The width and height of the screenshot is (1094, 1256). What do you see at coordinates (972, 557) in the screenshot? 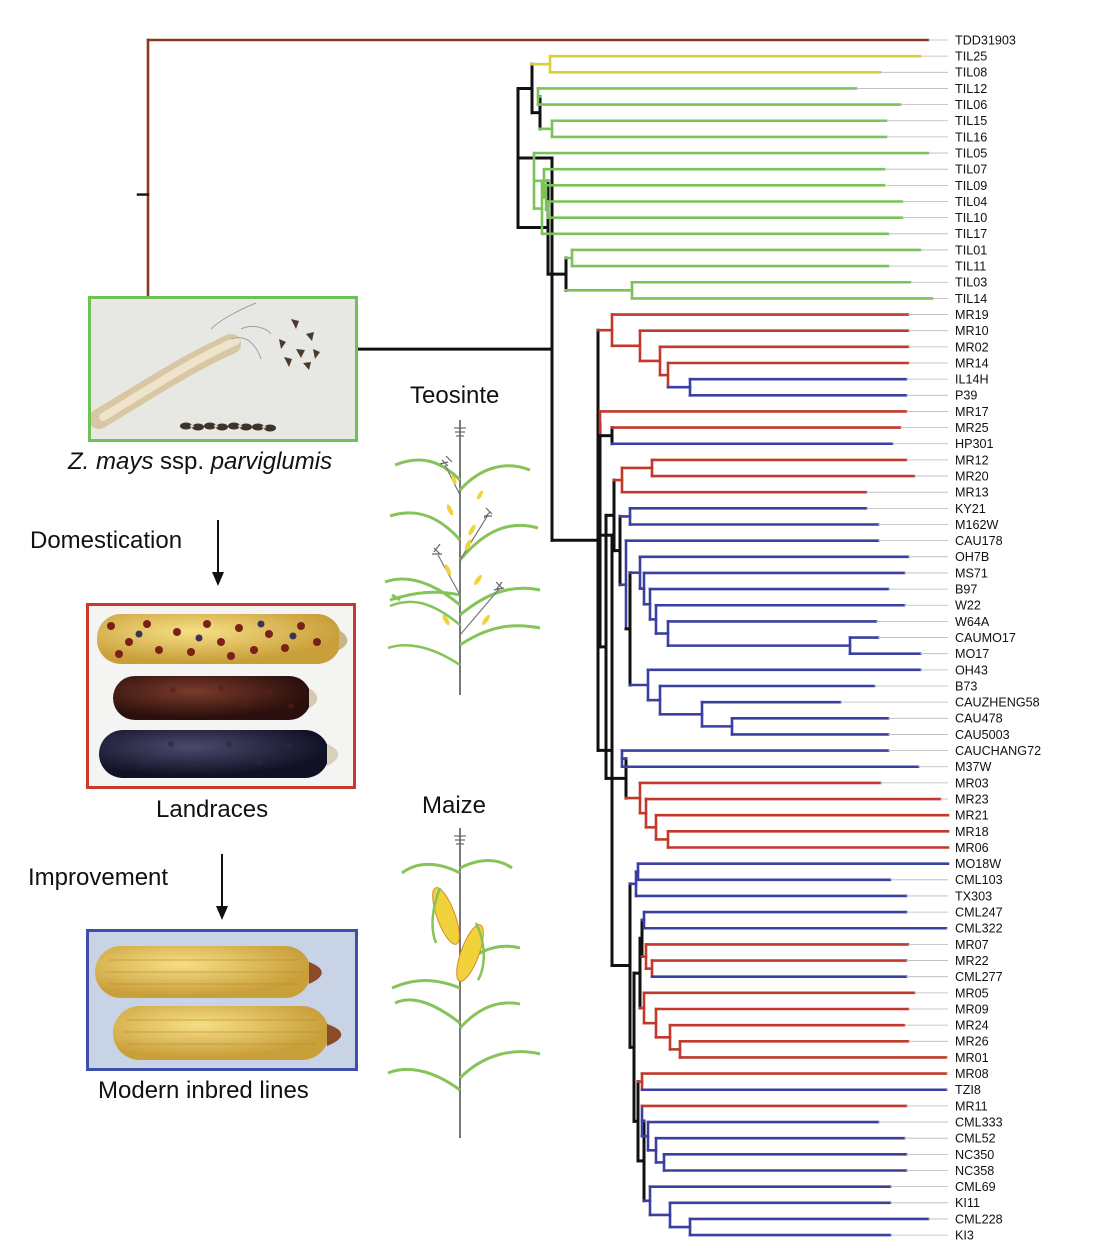
I see `tip-label: OH7B` at bounding box center [972, 557].